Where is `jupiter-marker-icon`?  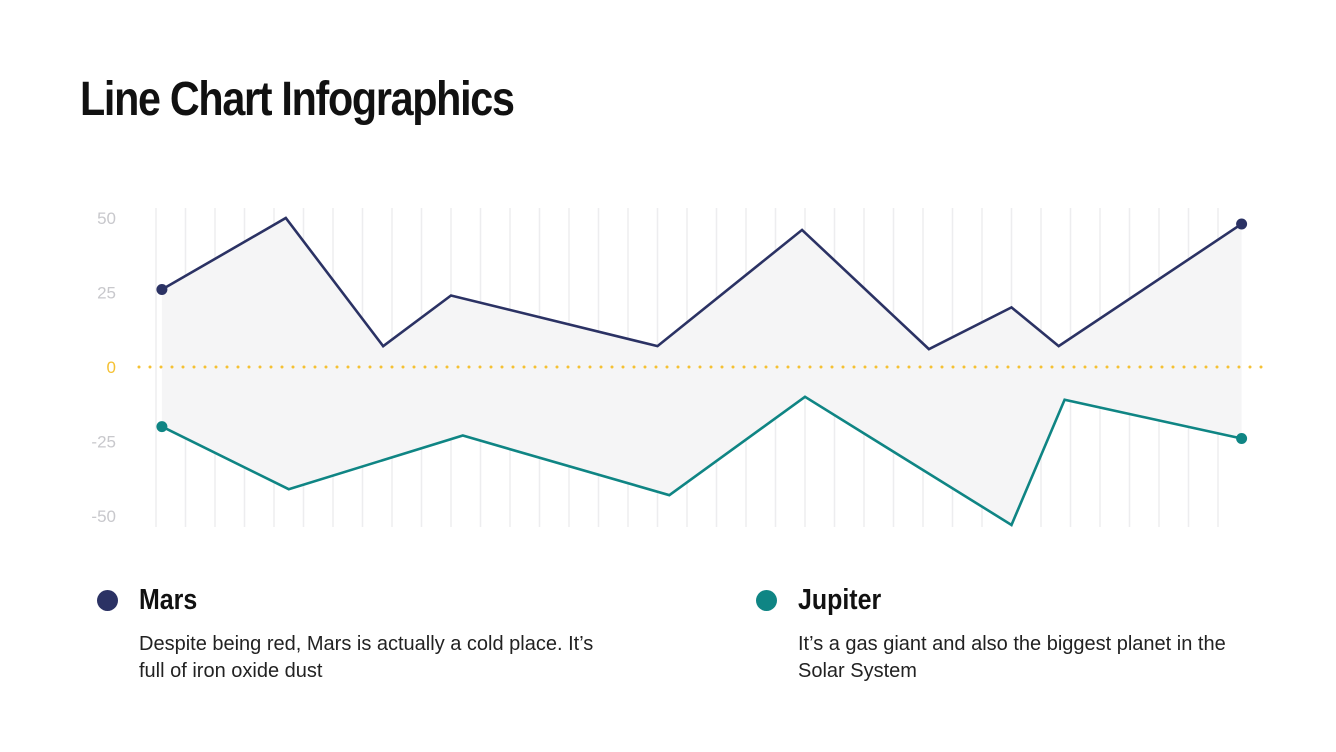
jupiter-marker-icon is located at coordinates (766, 600).